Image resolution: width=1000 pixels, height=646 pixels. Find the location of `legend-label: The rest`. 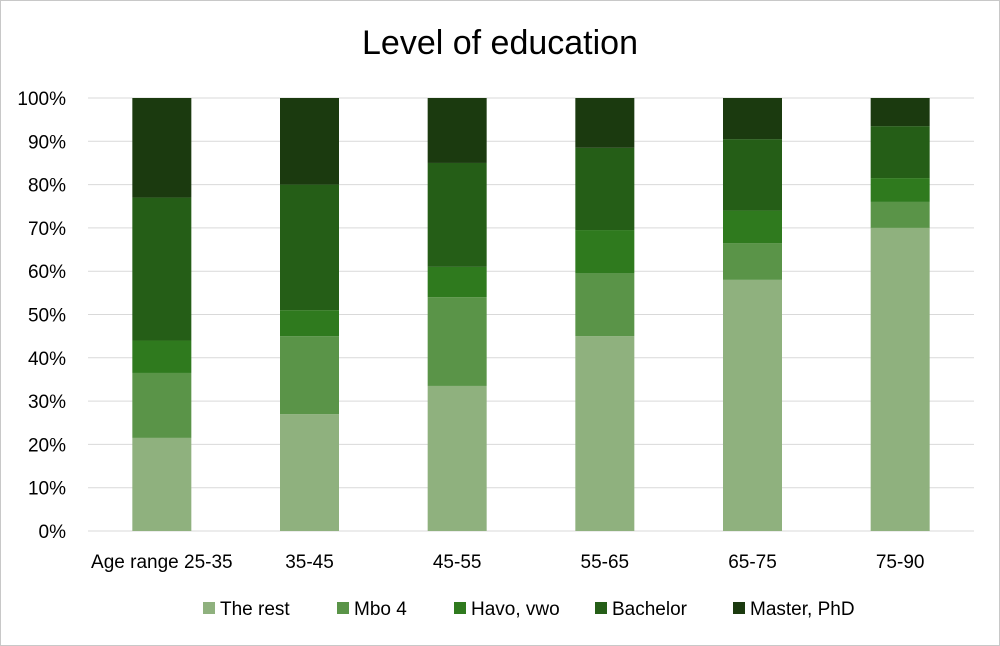

legend-label: The rest is located at coordinates (255, 609).